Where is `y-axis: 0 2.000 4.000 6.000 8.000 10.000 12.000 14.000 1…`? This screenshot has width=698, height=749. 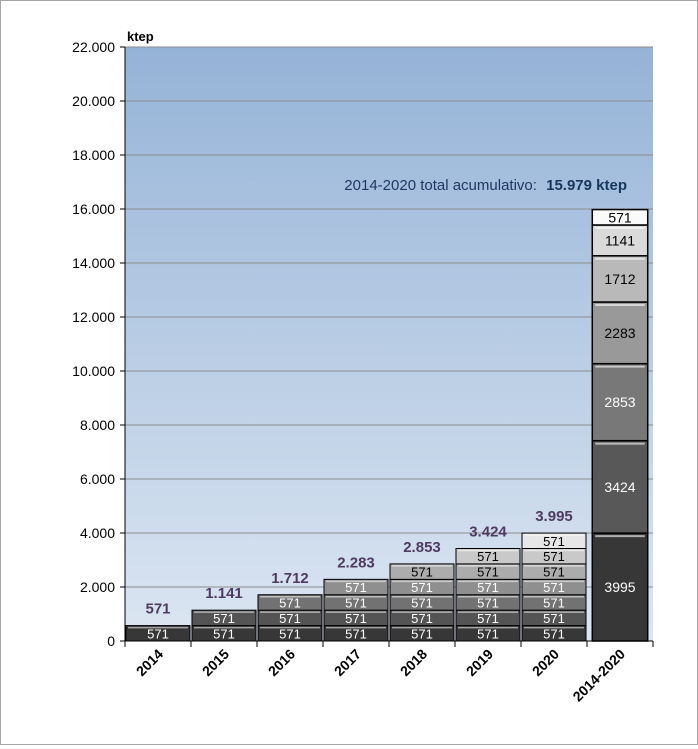
y-axis: 0 2.000 4.000 6.000 8.000 10.000 12.000 14.000 1… is located at coordinates (99, 344).